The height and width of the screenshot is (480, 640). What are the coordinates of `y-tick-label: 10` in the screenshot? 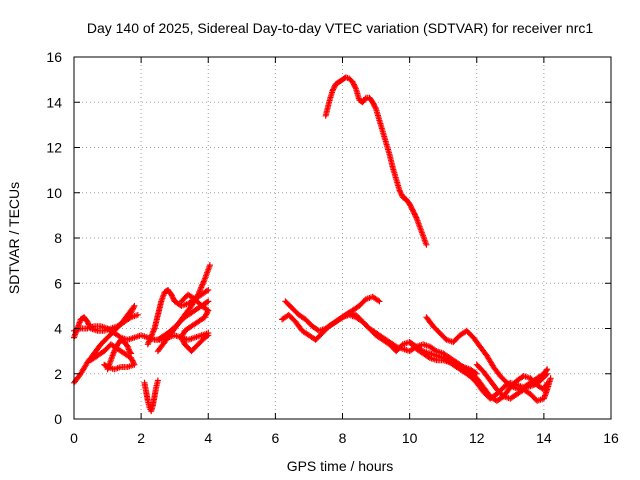 It's located at (54, 193).